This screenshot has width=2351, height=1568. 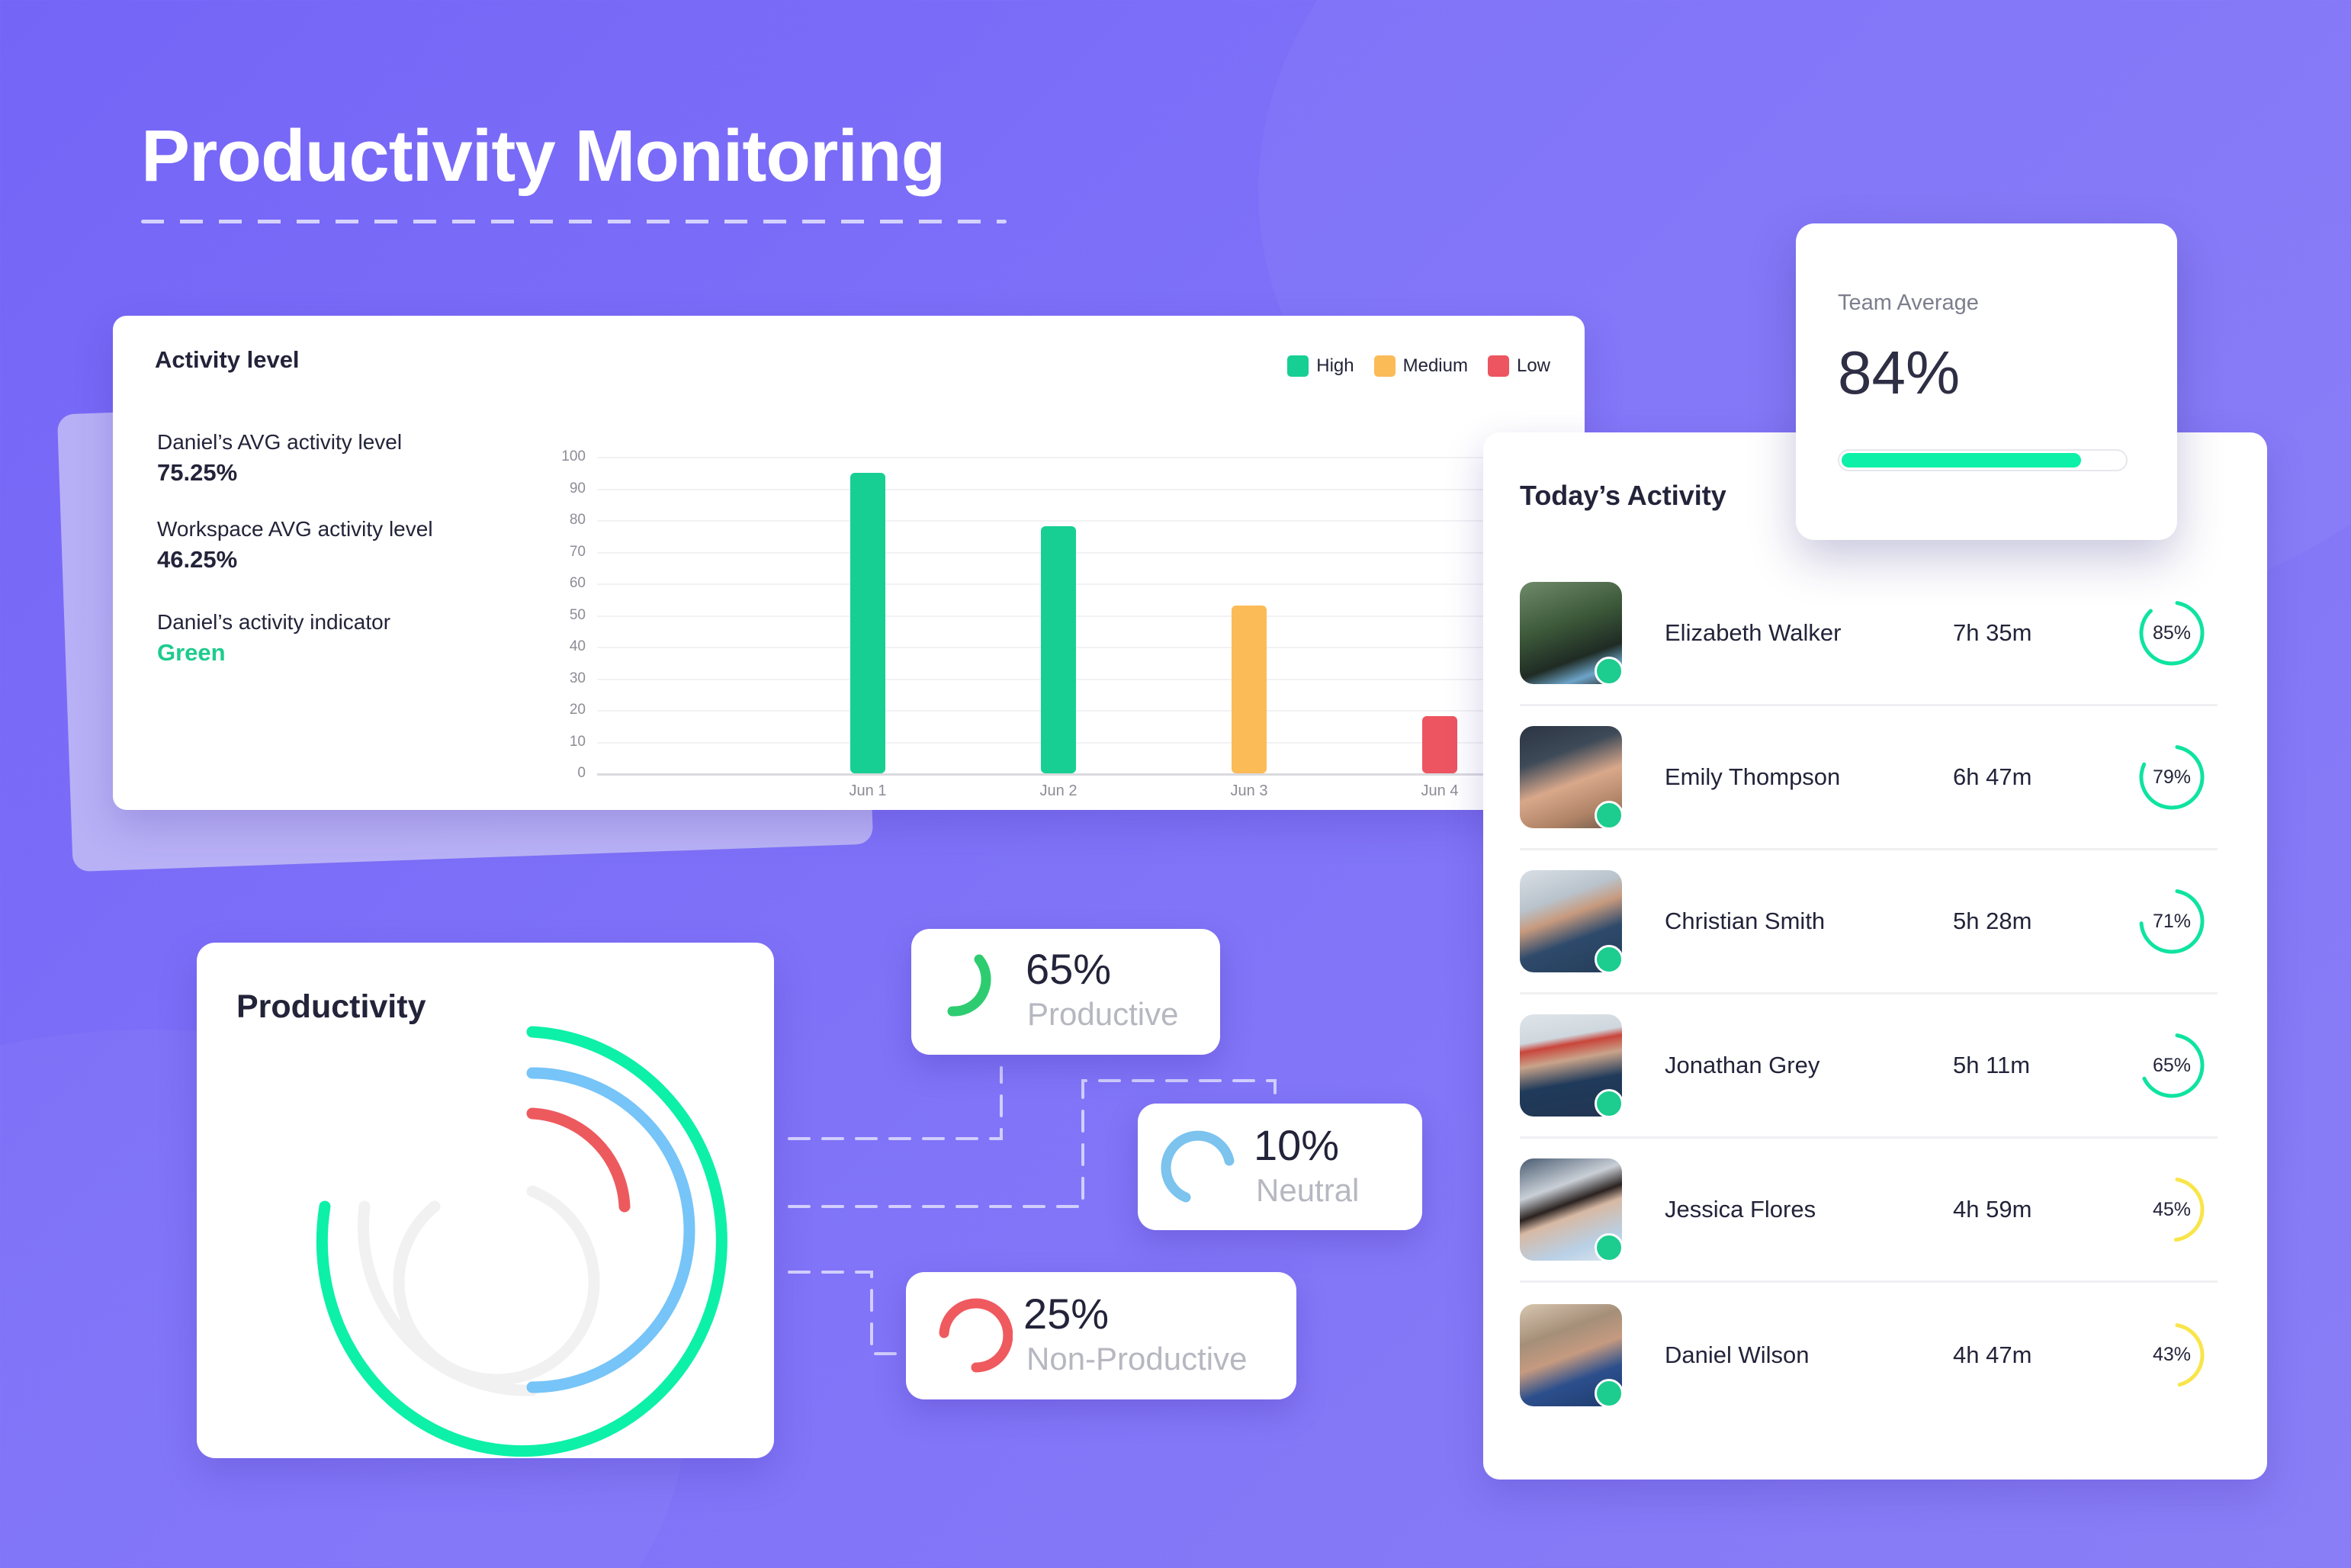 What do you see at coordinates (577, 583) in the screenshot?
I see `y-axis-tick: 60` at bounding box center [577, 583].